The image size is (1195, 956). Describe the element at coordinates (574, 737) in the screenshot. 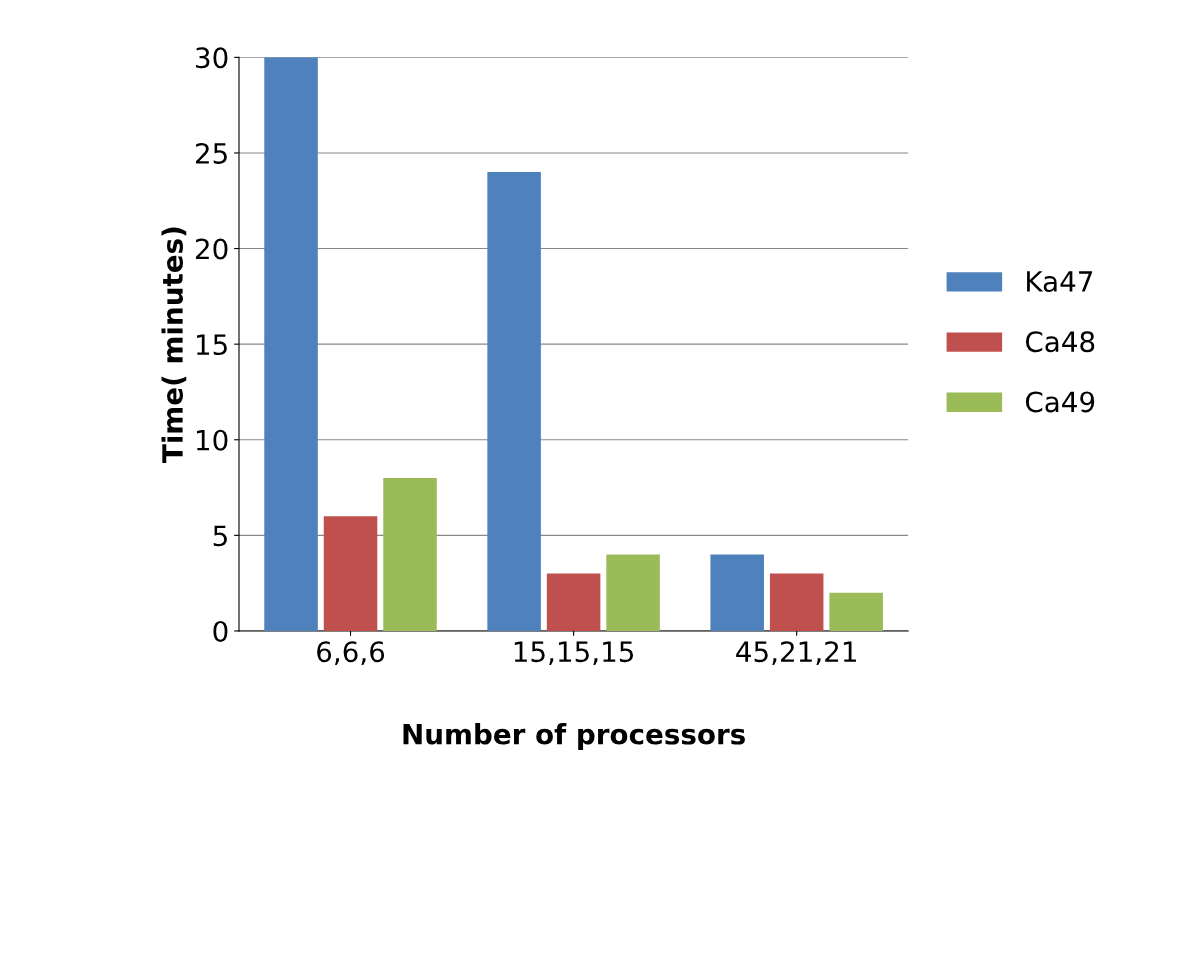

I see `x-axis-title: Number of processors` at that location.